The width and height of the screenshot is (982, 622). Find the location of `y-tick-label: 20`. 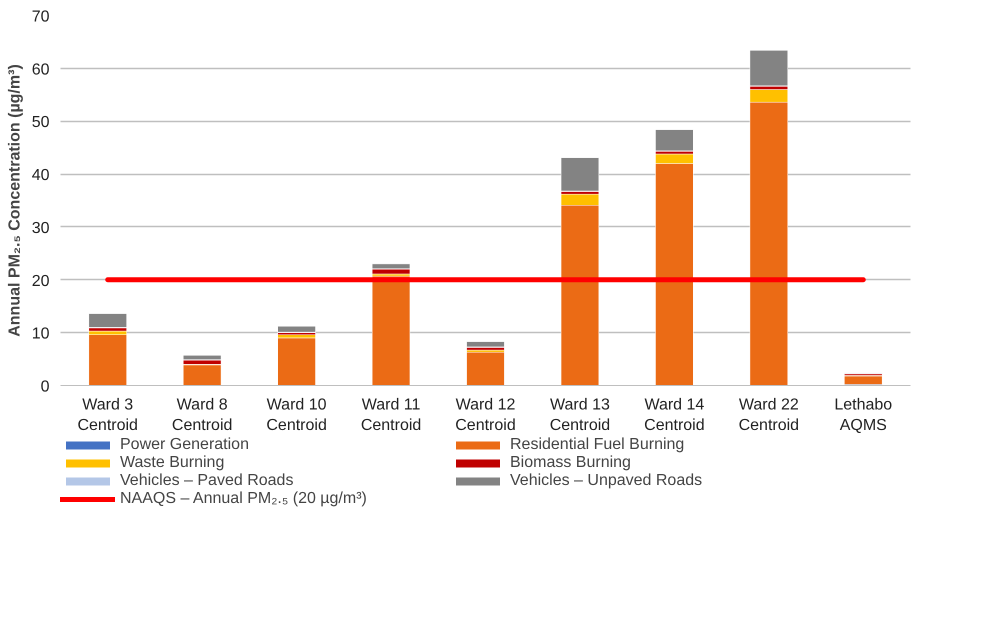

y-tick-label: 20 is located at coordinates (41, 281).